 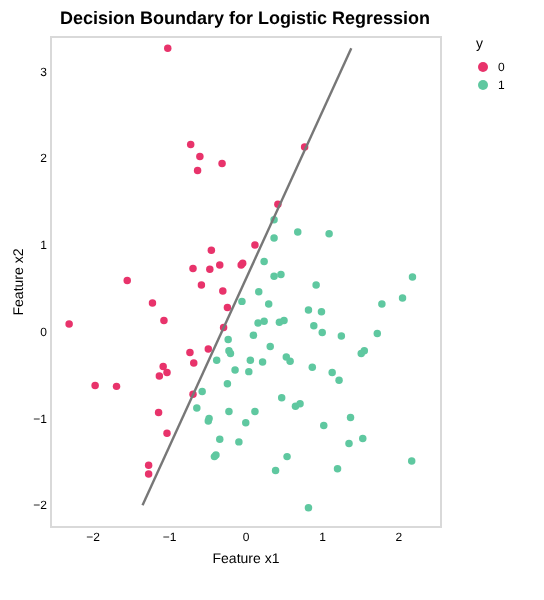 What do you see at coordinates (245, 18) in the screenshot?
I see `chart-title: Decision Boundary for Logistic Regression` at bounding box center [245, 18].